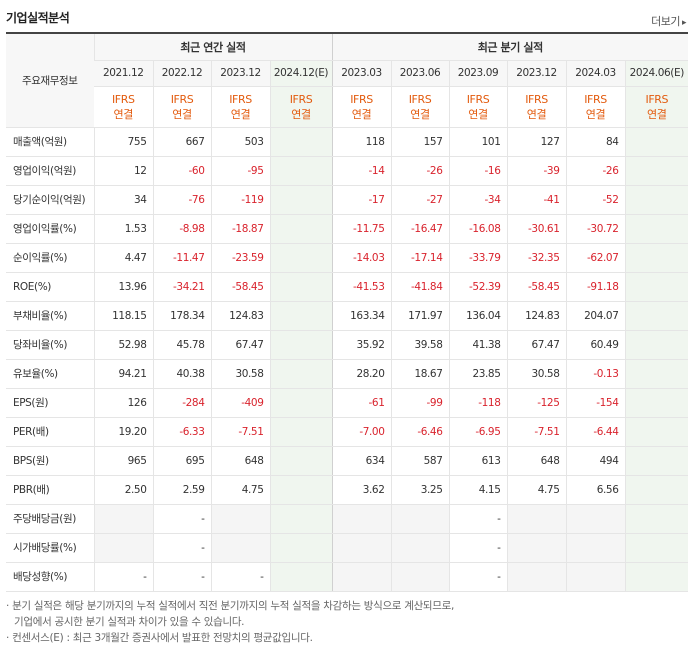 The height and width of the screenshot is (648, 694). Describe the element at coordinates (477, 402) in the screenshot. I see `table-cell: -118` at that location.